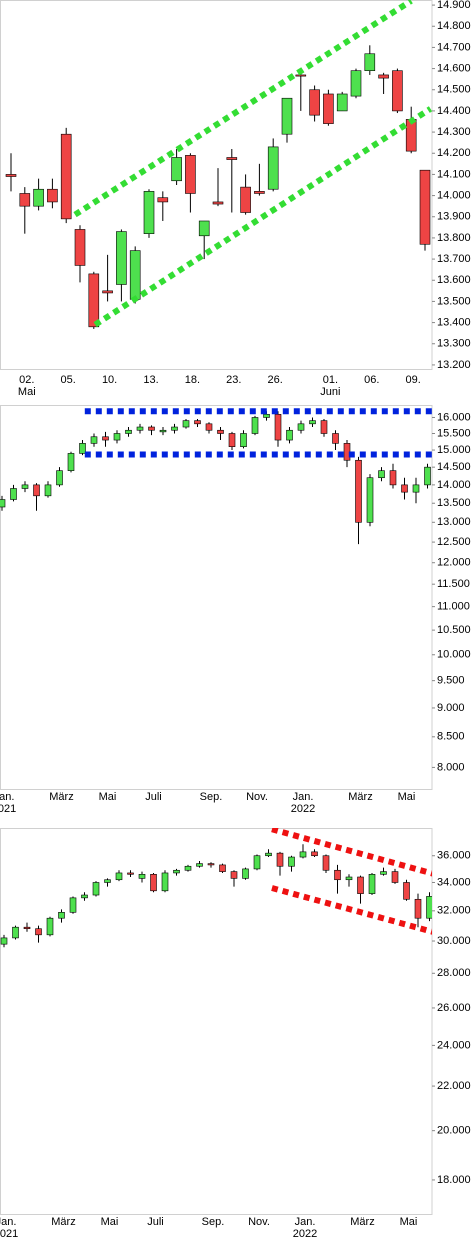  I want to click on y-tick-label: 36.000, so click(454, 856).